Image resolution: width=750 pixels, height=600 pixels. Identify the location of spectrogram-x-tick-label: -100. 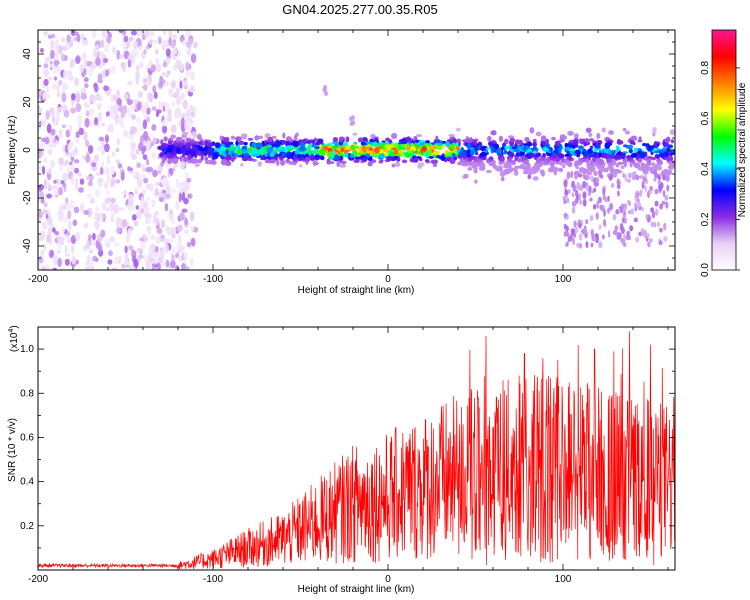
(213, 279).